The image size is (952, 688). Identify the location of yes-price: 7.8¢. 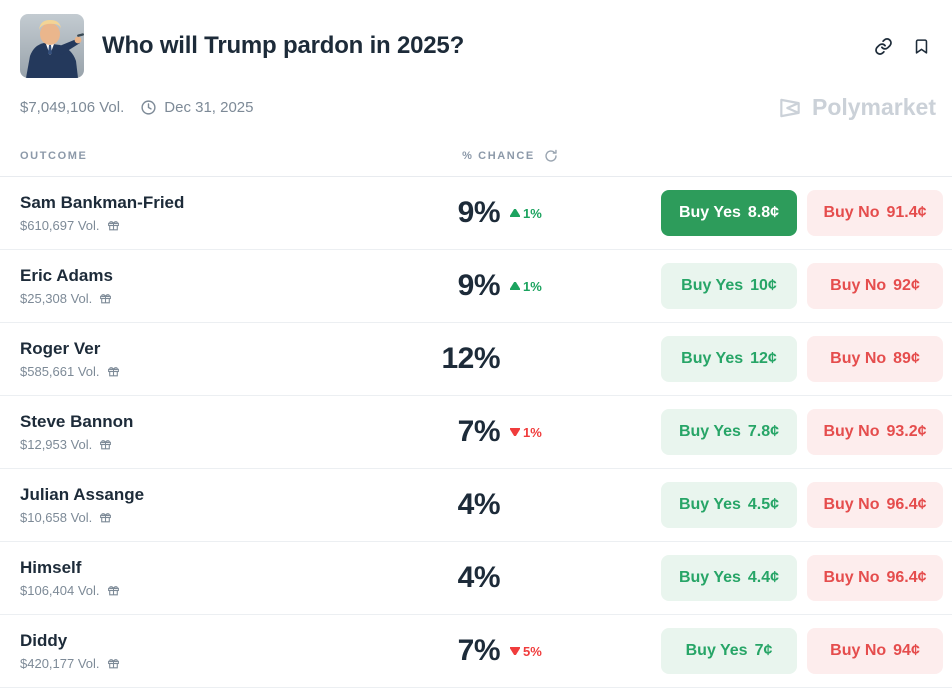
(763, 431).